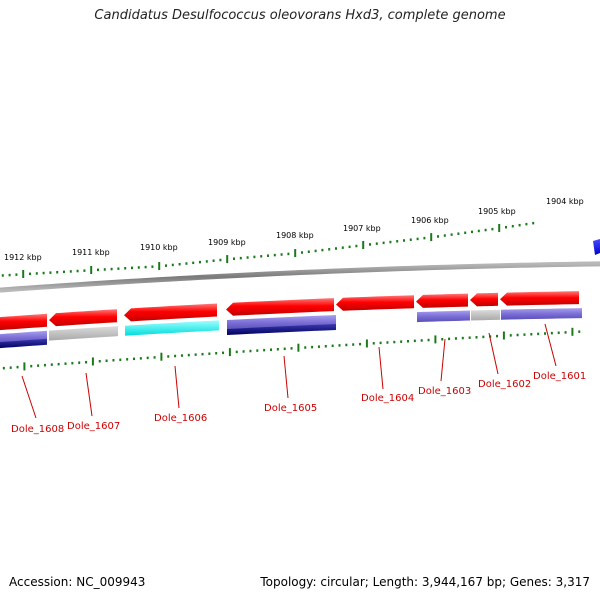  Describe the element at coordinates (444, 391) in the screenshot. I see `gene-label: Dole_1603` at that location.